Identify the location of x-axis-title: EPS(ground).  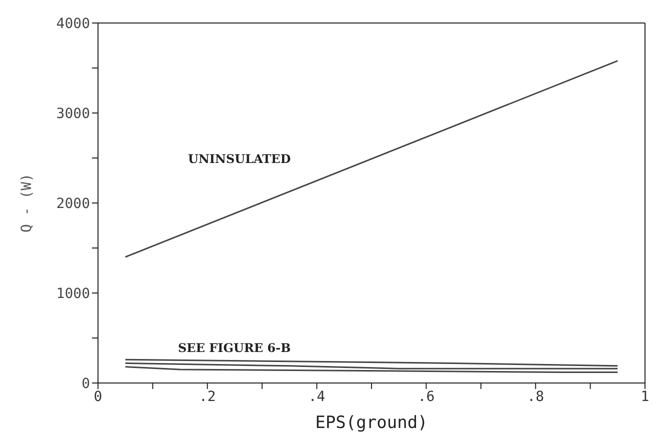
(371, 423).